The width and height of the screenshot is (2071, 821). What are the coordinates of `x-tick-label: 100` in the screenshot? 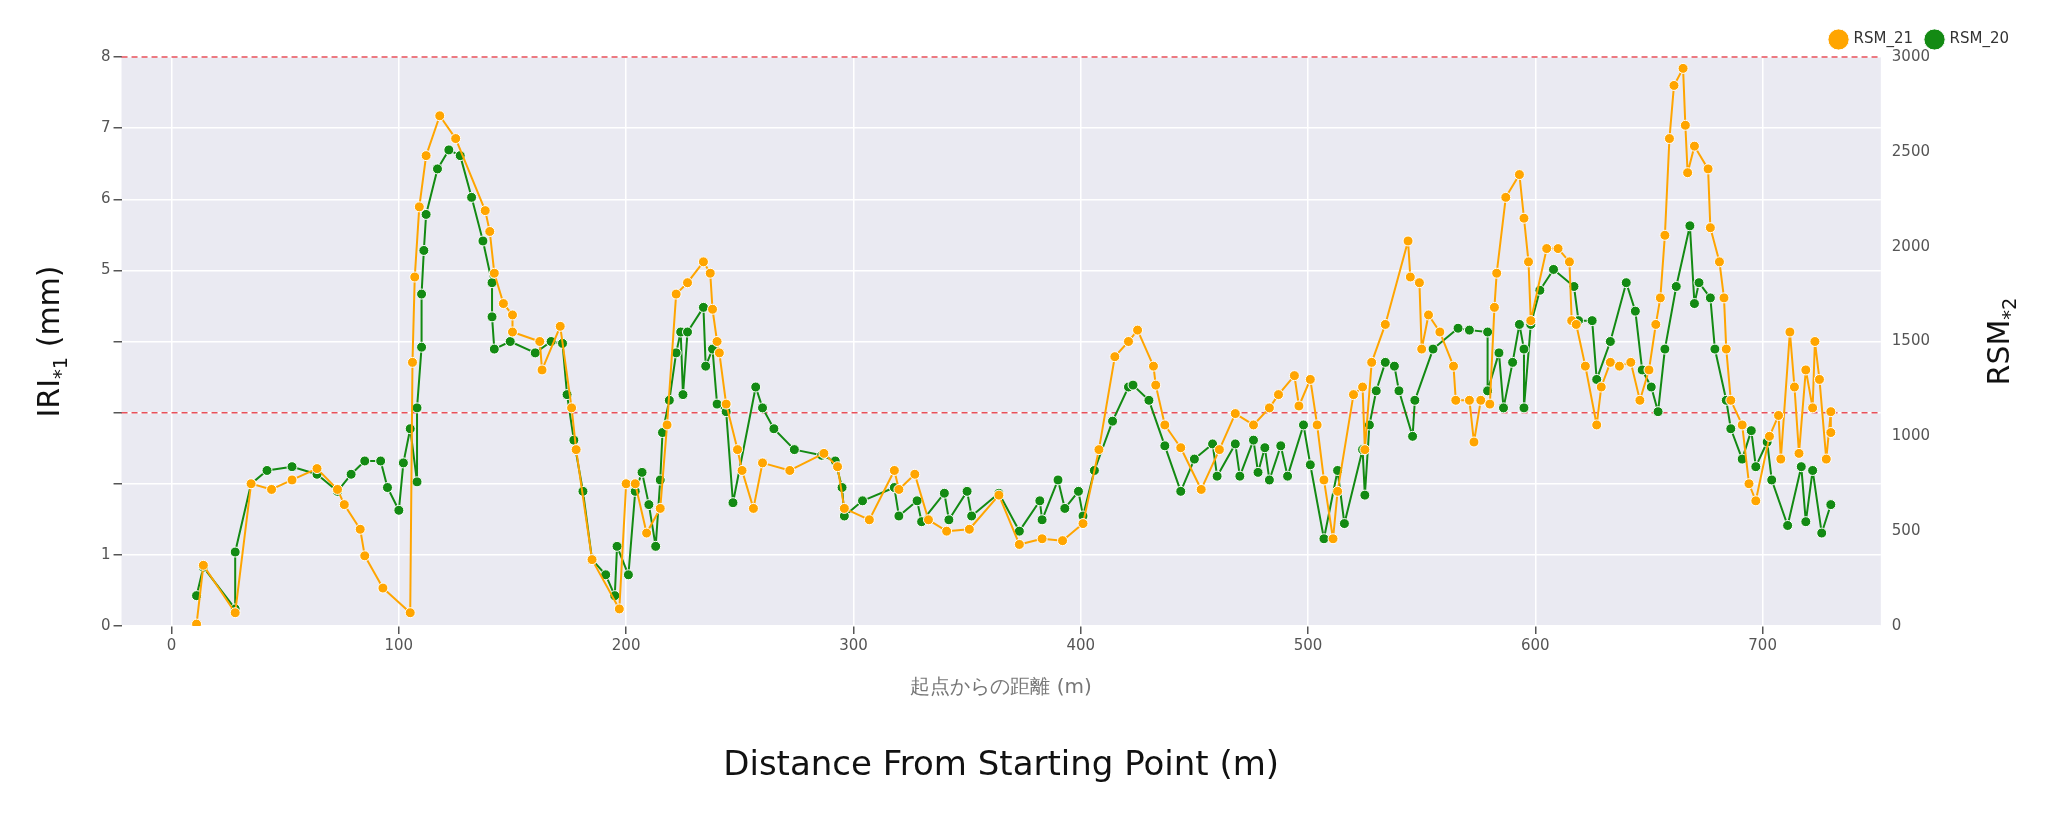 It's located at (399, 644).